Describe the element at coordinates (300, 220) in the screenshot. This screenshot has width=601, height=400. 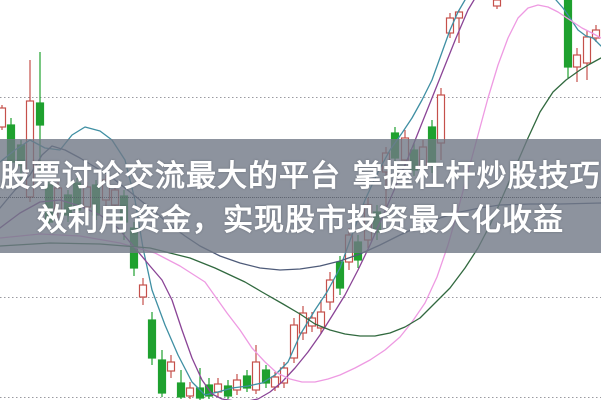
I see `headline-line-2: 效利用资金，实现股市投资最大化收益` at that location.